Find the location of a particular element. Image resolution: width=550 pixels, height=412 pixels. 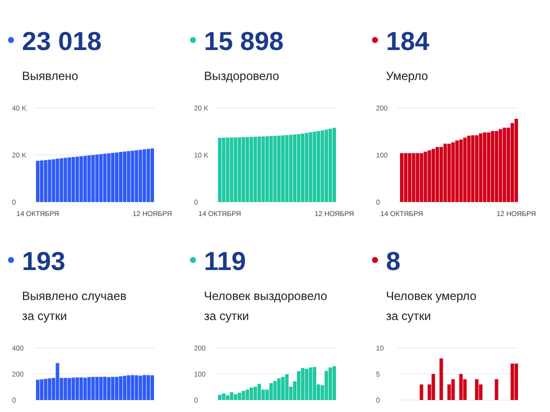

chart-title: 184 is located at coordinates (408, 41).